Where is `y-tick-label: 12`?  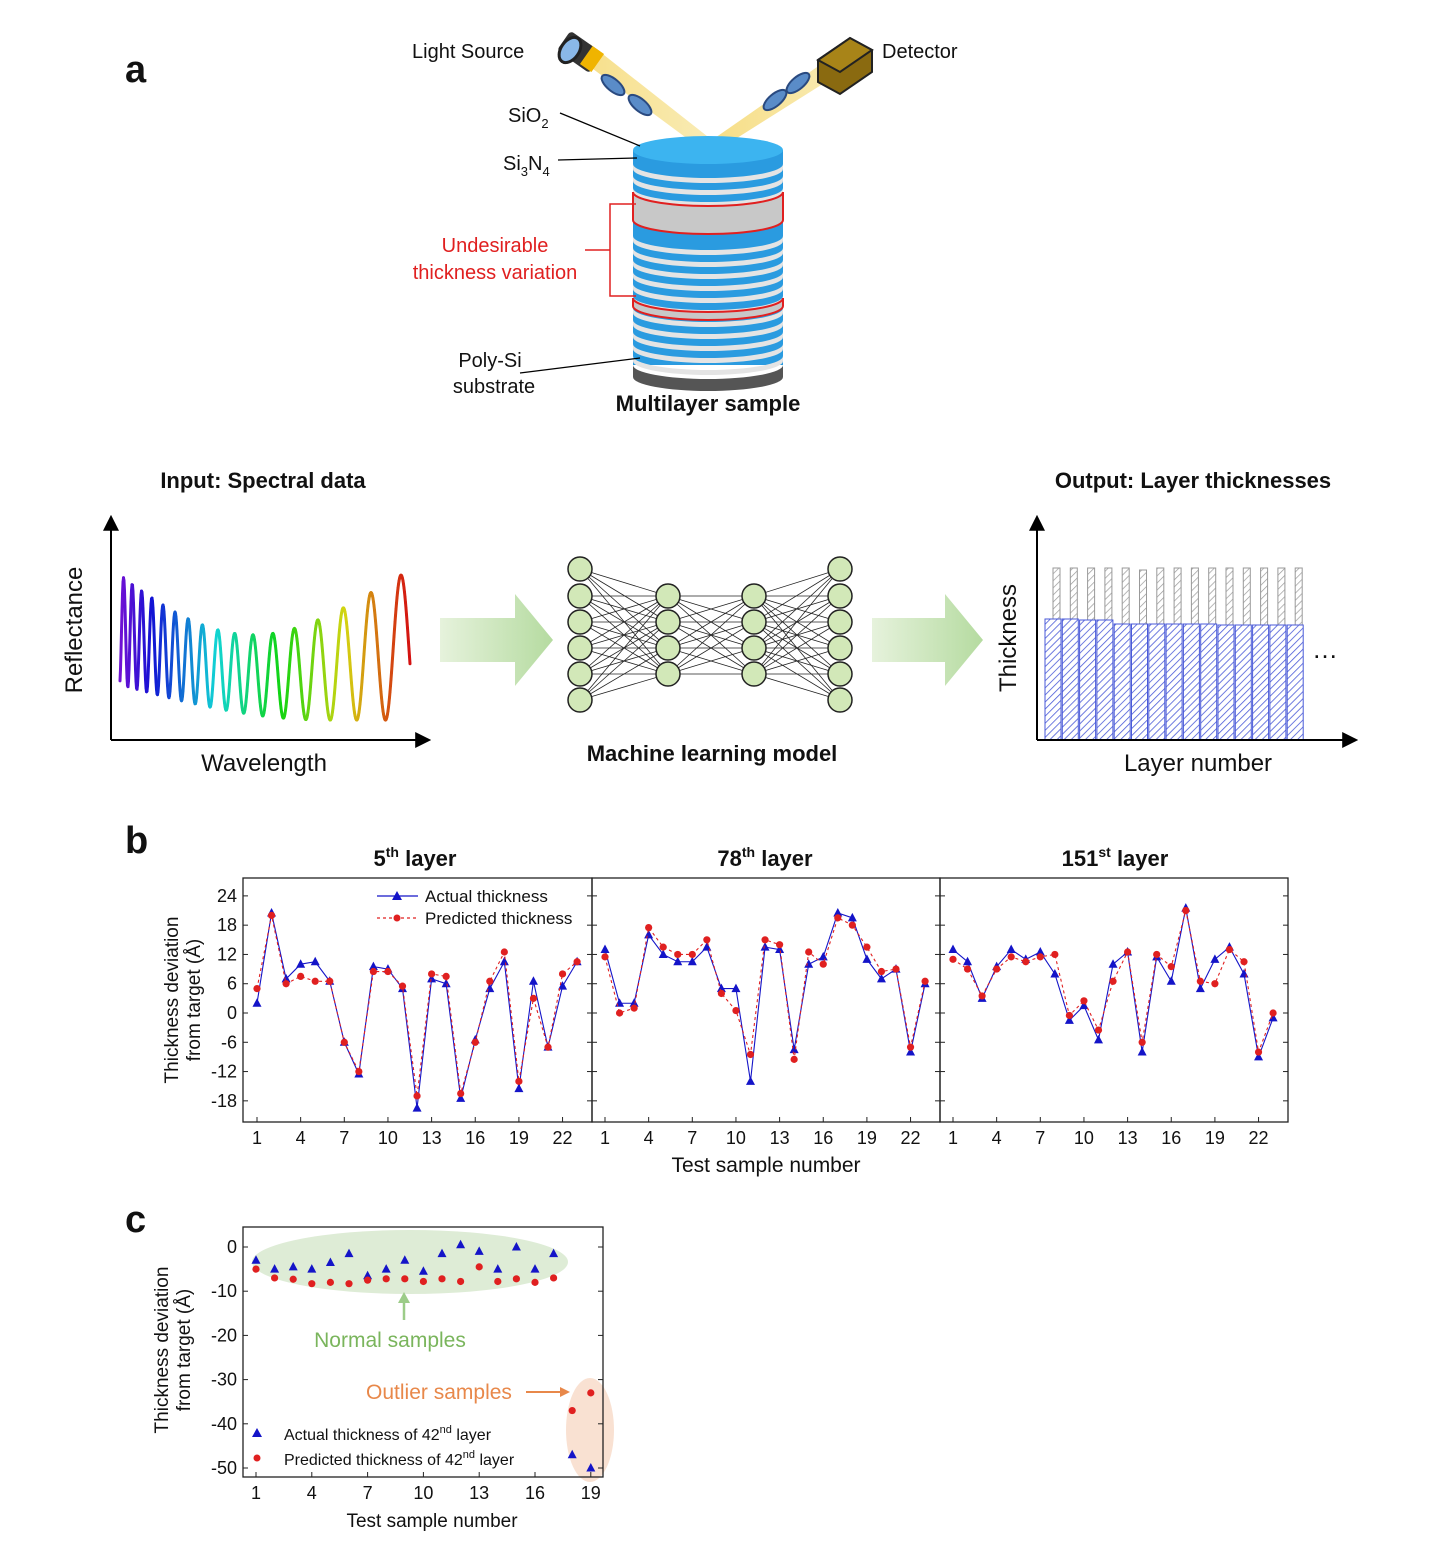 y-tick-label: 12 is located at coordinates (227, 954).